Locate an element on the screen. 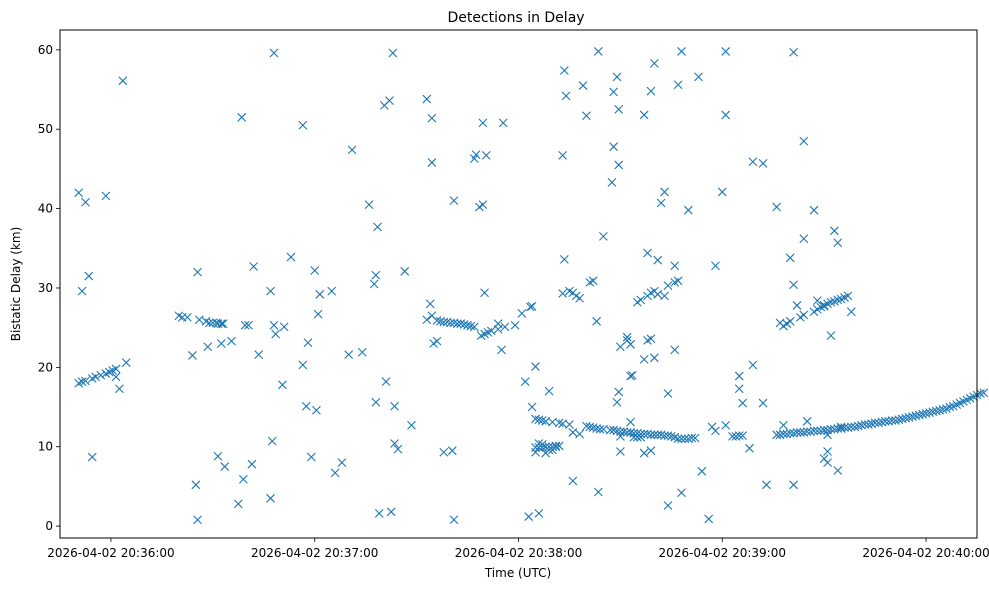 The width and height of the screenshot is (989, 590). y-tick-label: 0 is located at coordinates (49, 526).